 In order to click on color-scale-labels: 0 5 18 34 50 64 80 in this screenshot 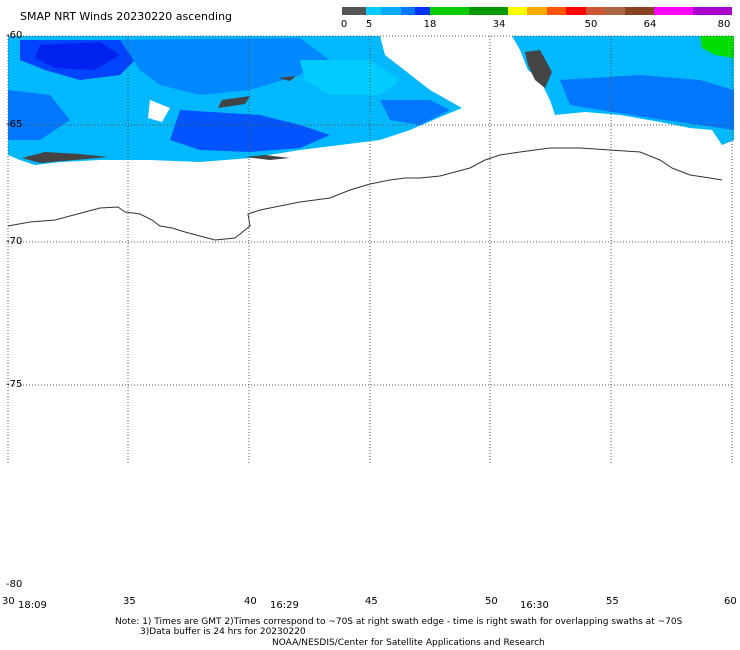, I will do `click(370, 26)`.